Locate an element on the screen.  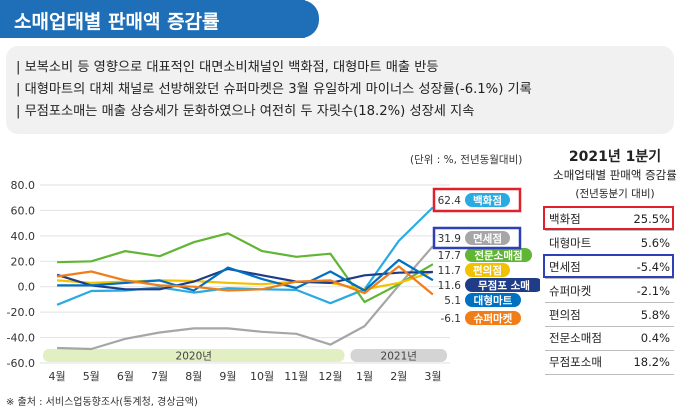
series-label: 전문소매점 is located at coordinates (498, 255).